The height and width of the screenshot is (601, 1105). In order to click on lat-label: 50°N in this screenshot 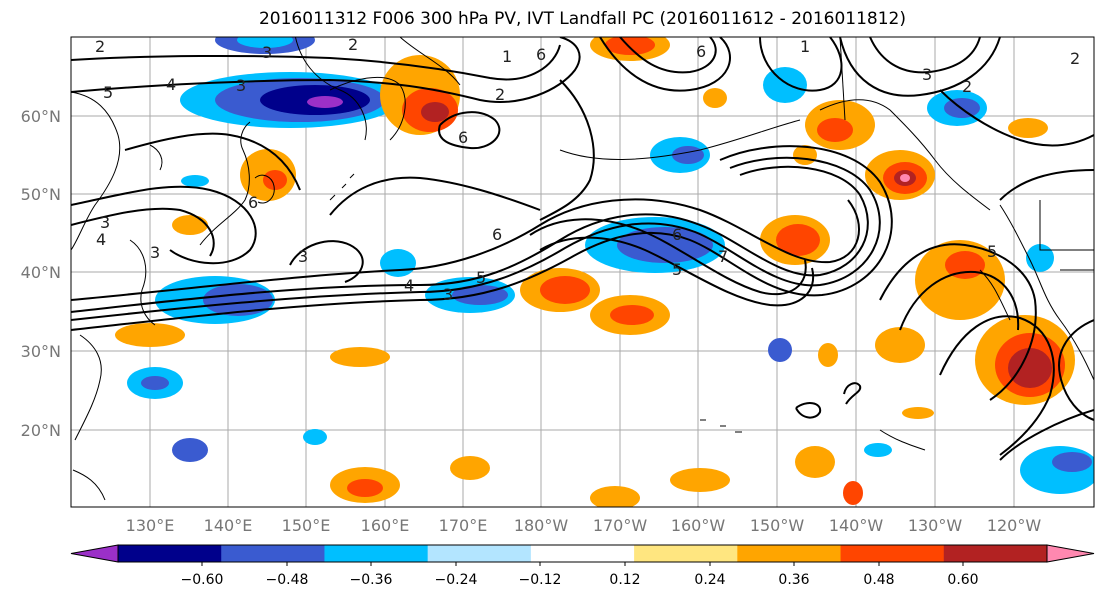, I will do `click(41, 194)`.